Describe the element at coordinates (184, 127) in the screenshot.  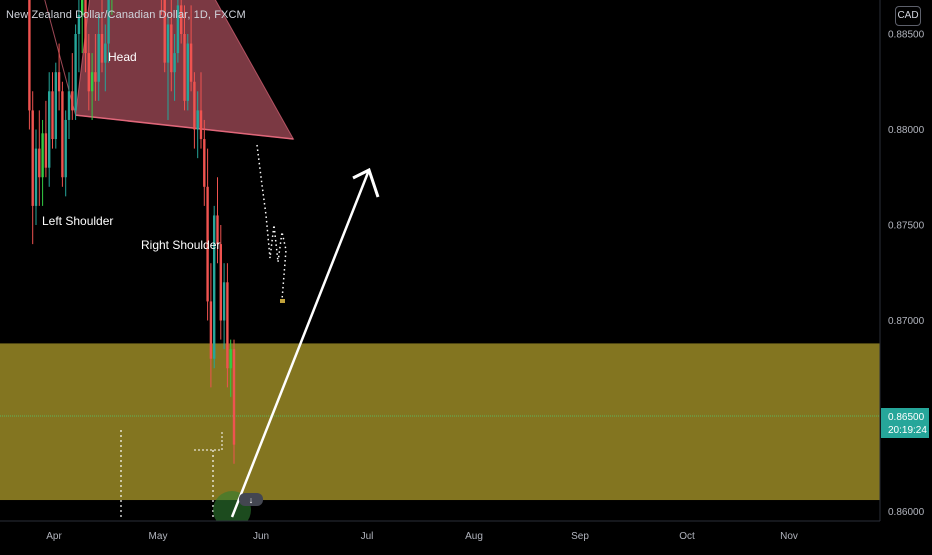
I see `neckline` at that location.